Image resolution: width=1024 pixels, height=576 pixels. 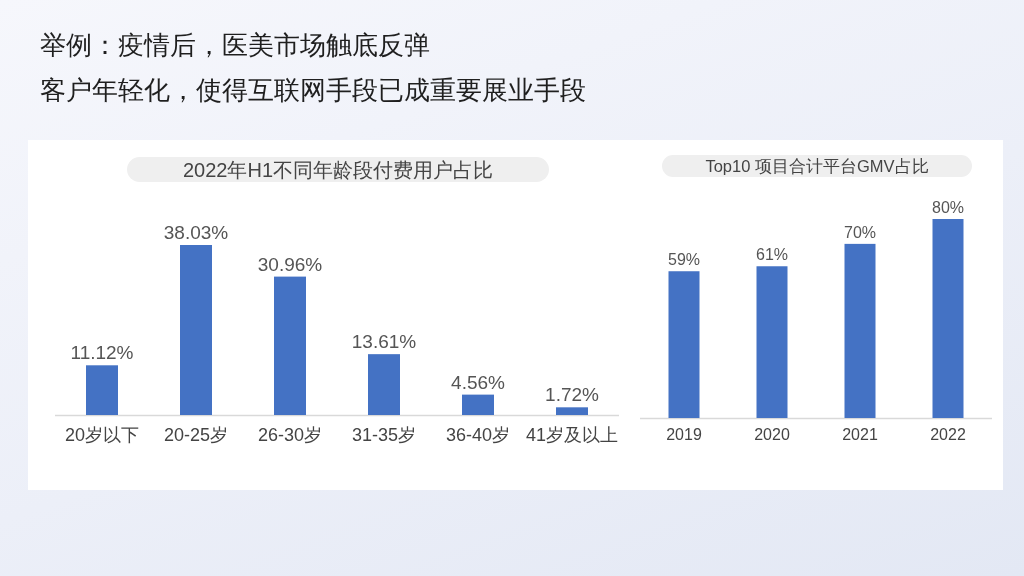 I want to click on data-label: 4.56%, so click(x=478, y=382).